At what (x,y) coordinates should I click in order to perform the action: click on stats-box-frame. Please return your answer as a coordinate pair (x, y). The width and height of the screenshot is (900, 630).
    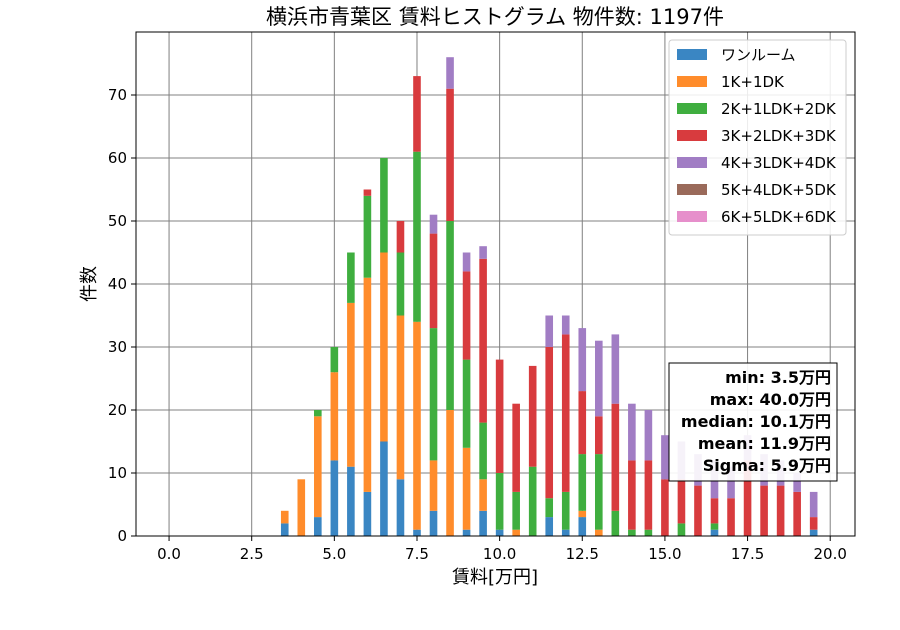
    Looking at the image, I should click on (753, 422).